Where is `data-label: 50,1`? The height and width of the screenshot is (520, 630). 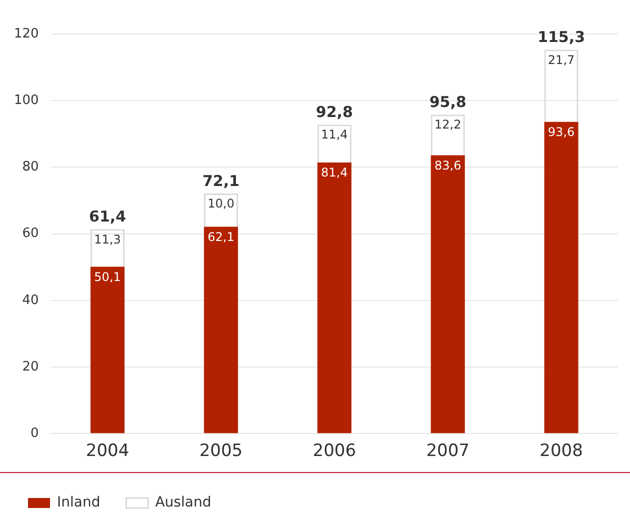 data-label: 50,1 is located at coordinates (107, 277).